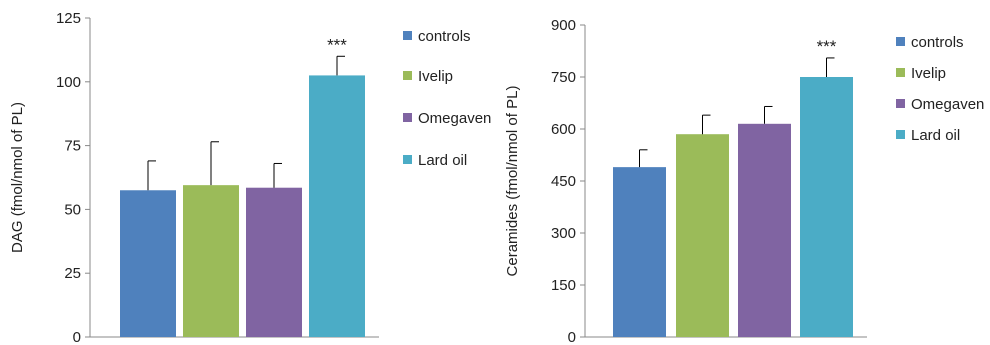 This screenshot has width=990, height=345. I want to click on y-tick-label: 100, so click(68, 82).